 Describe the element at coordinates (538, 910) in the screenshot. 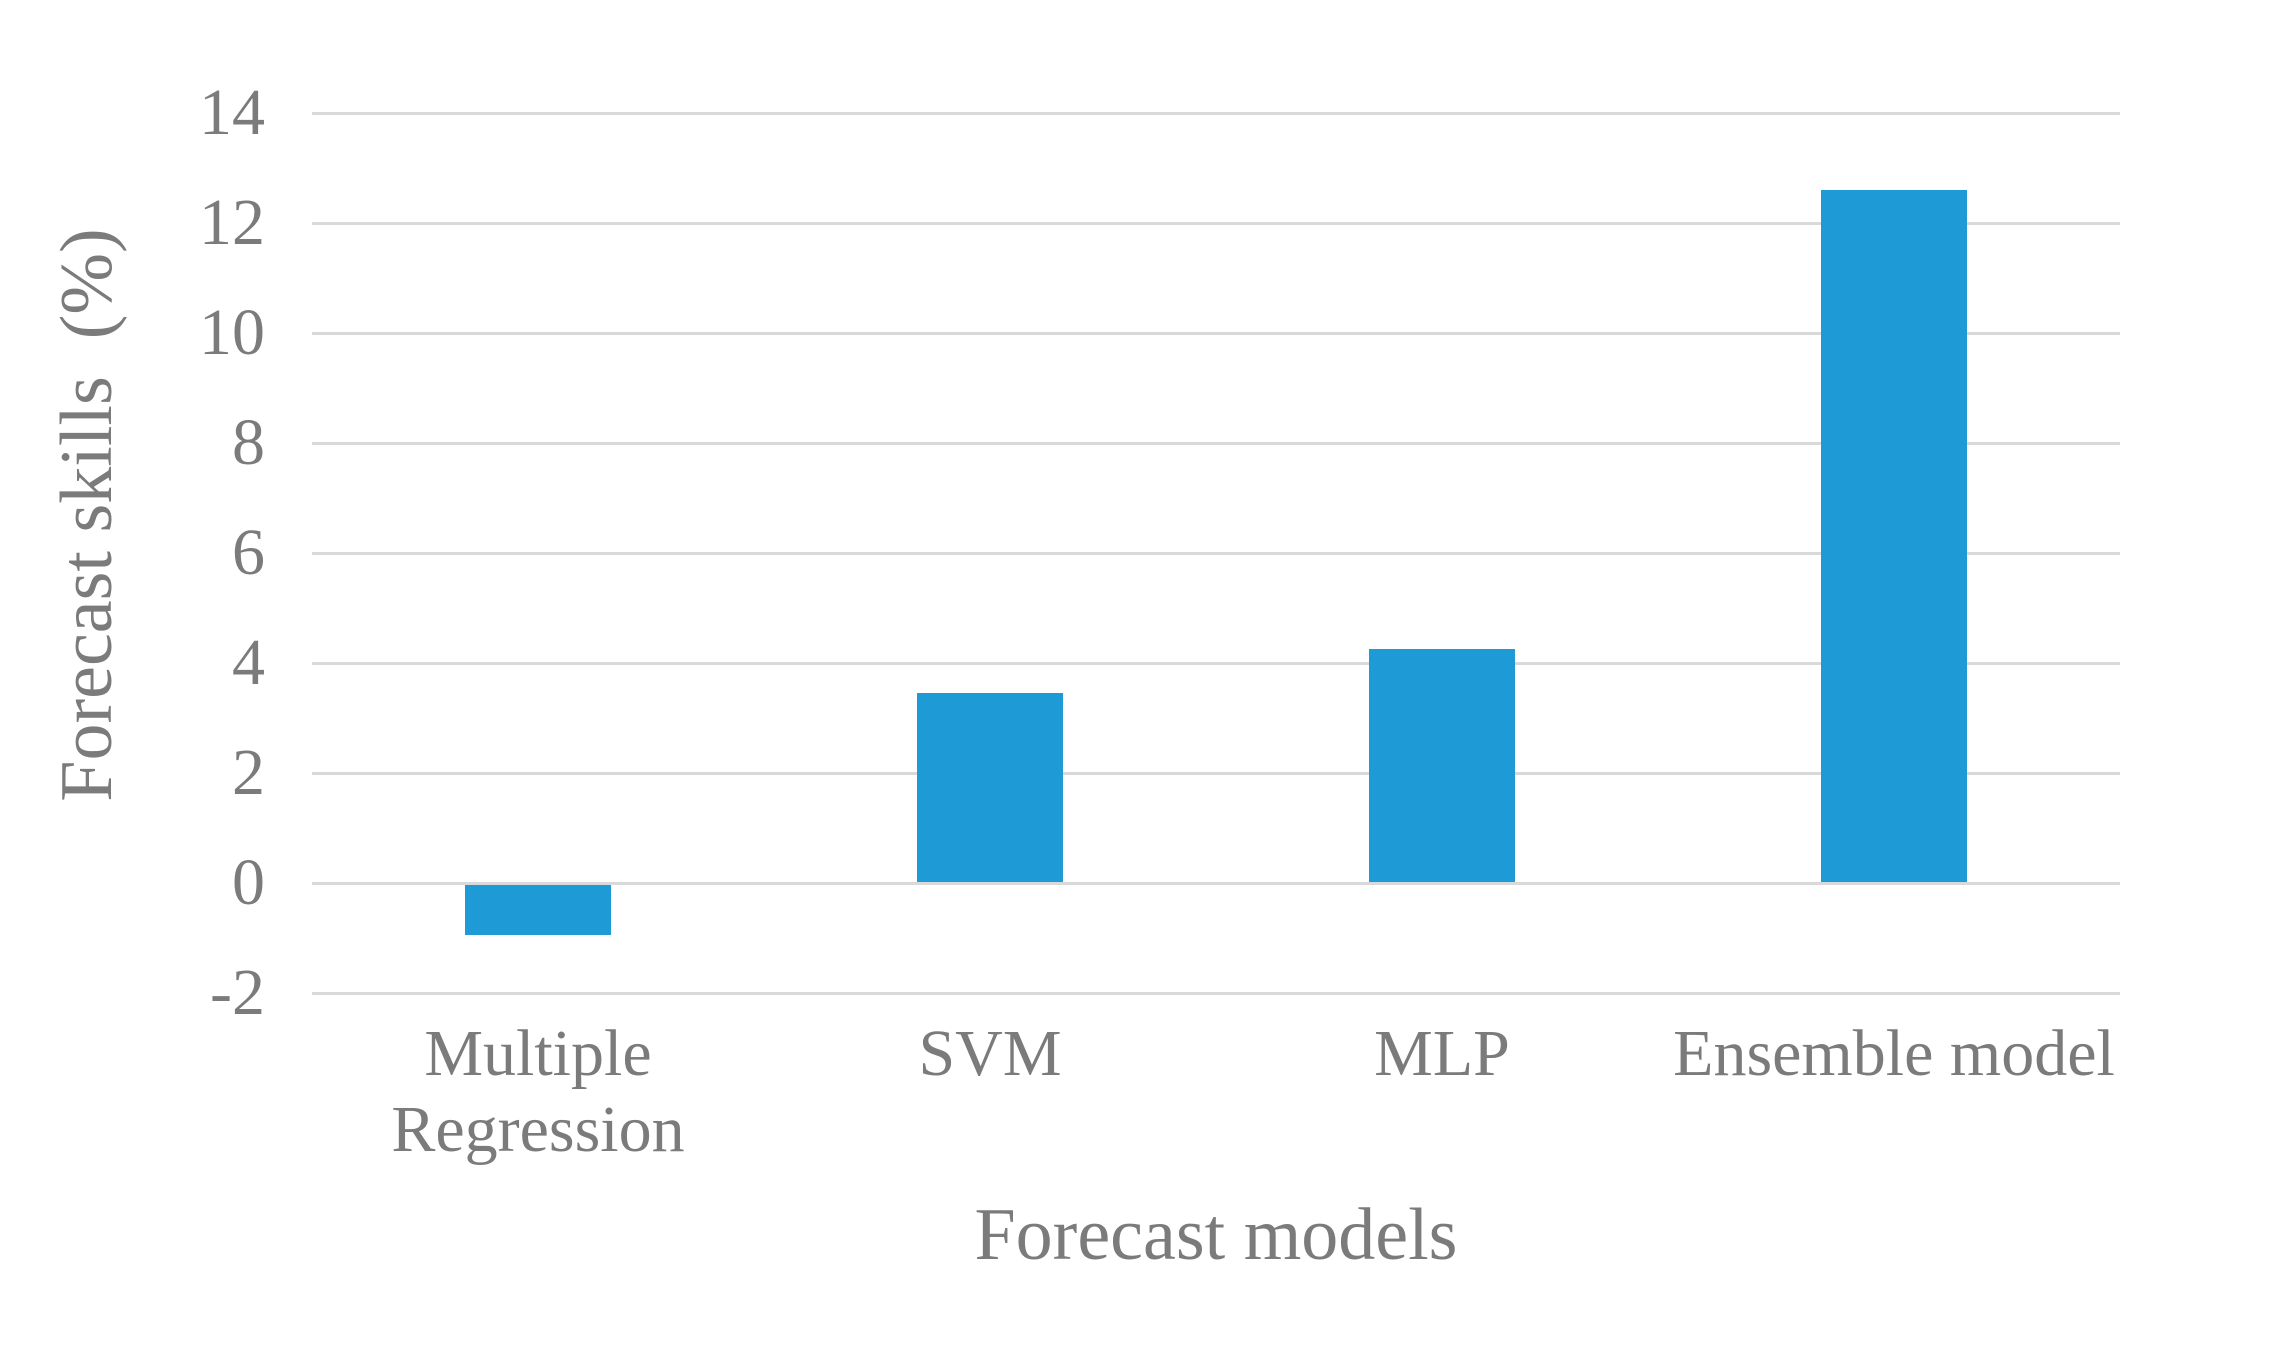

I see `bar-multiple-regression` at that location.